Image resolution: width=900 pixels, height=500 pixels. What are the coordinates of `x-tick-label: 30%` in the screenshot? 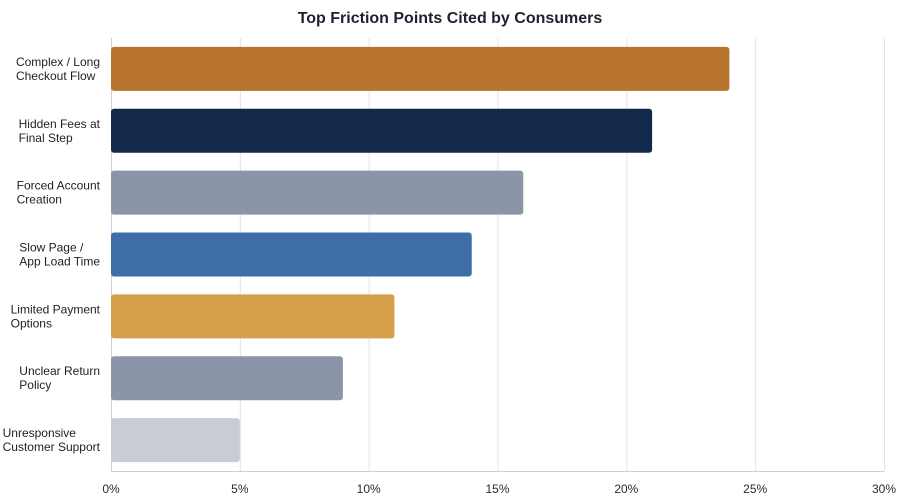 It's located at (884, 489).